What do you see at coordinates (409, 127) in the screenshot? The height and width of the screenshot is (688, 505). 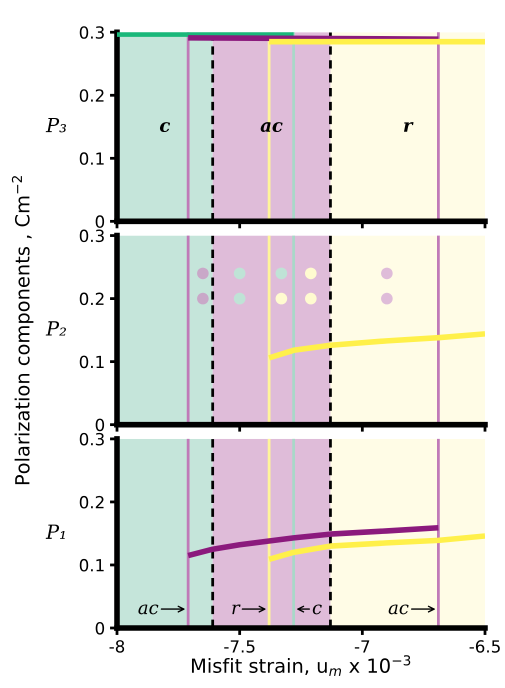 I see `band-label: r` at bounding box center [409, 127].